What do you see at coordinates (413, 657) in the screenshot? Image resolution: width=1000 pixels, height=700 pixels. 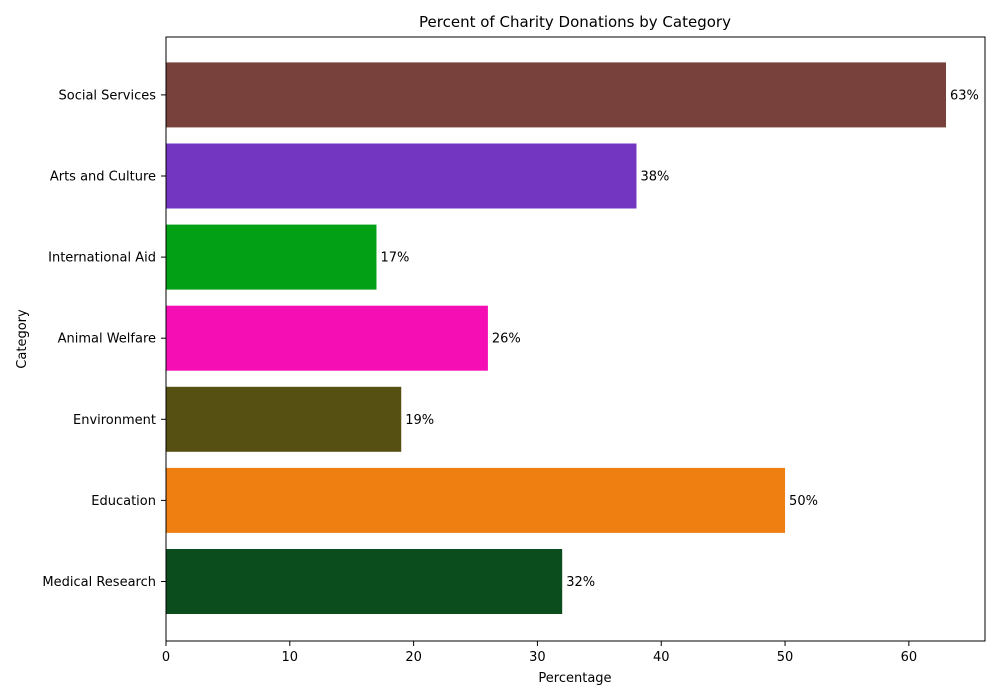 I see `x-tick-label-20: 20` at bounding box center [413, 657].